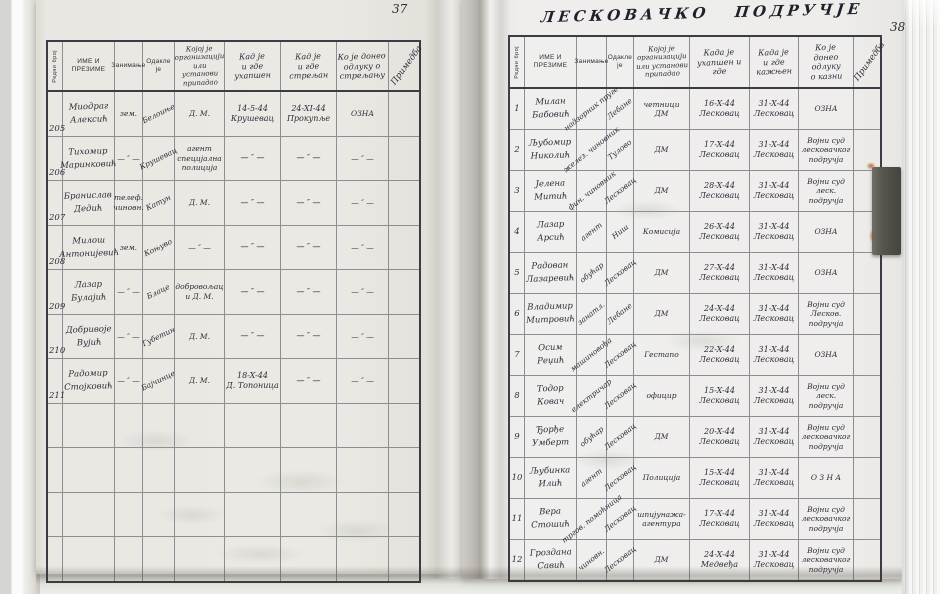  I want to click on cell-occupation: електричар, so click(591, 396).